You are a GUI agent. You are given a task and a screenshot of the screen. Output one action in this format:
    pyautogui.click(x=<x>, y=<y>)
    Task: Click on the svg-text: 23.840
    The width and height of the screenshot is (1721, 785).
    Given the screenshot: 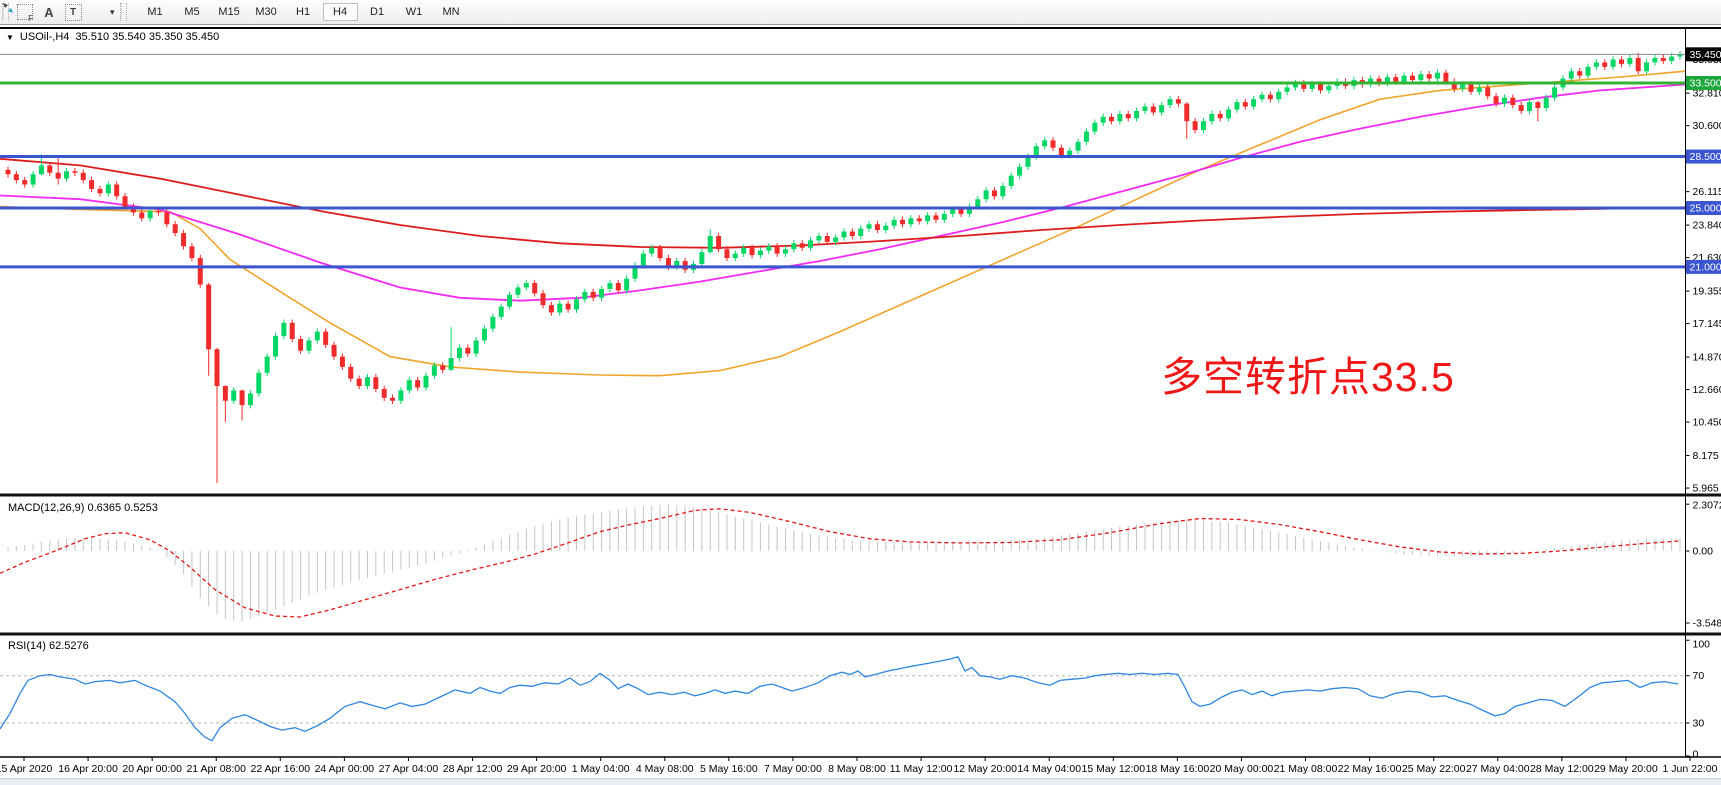 What is the action you would take?
    pyautogui.click(x=1707, y=226)
    